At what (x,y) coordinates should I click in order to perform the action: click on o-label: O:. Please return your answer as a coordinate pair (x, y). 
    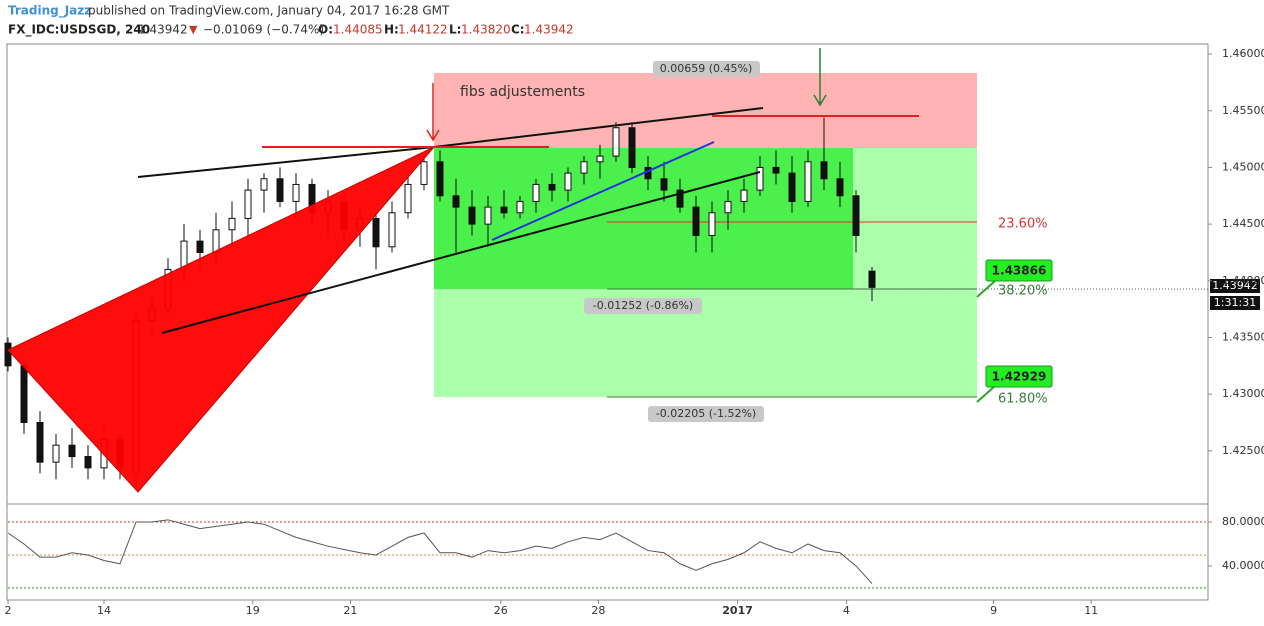
    Looking at the image, I should click on (325, 30).